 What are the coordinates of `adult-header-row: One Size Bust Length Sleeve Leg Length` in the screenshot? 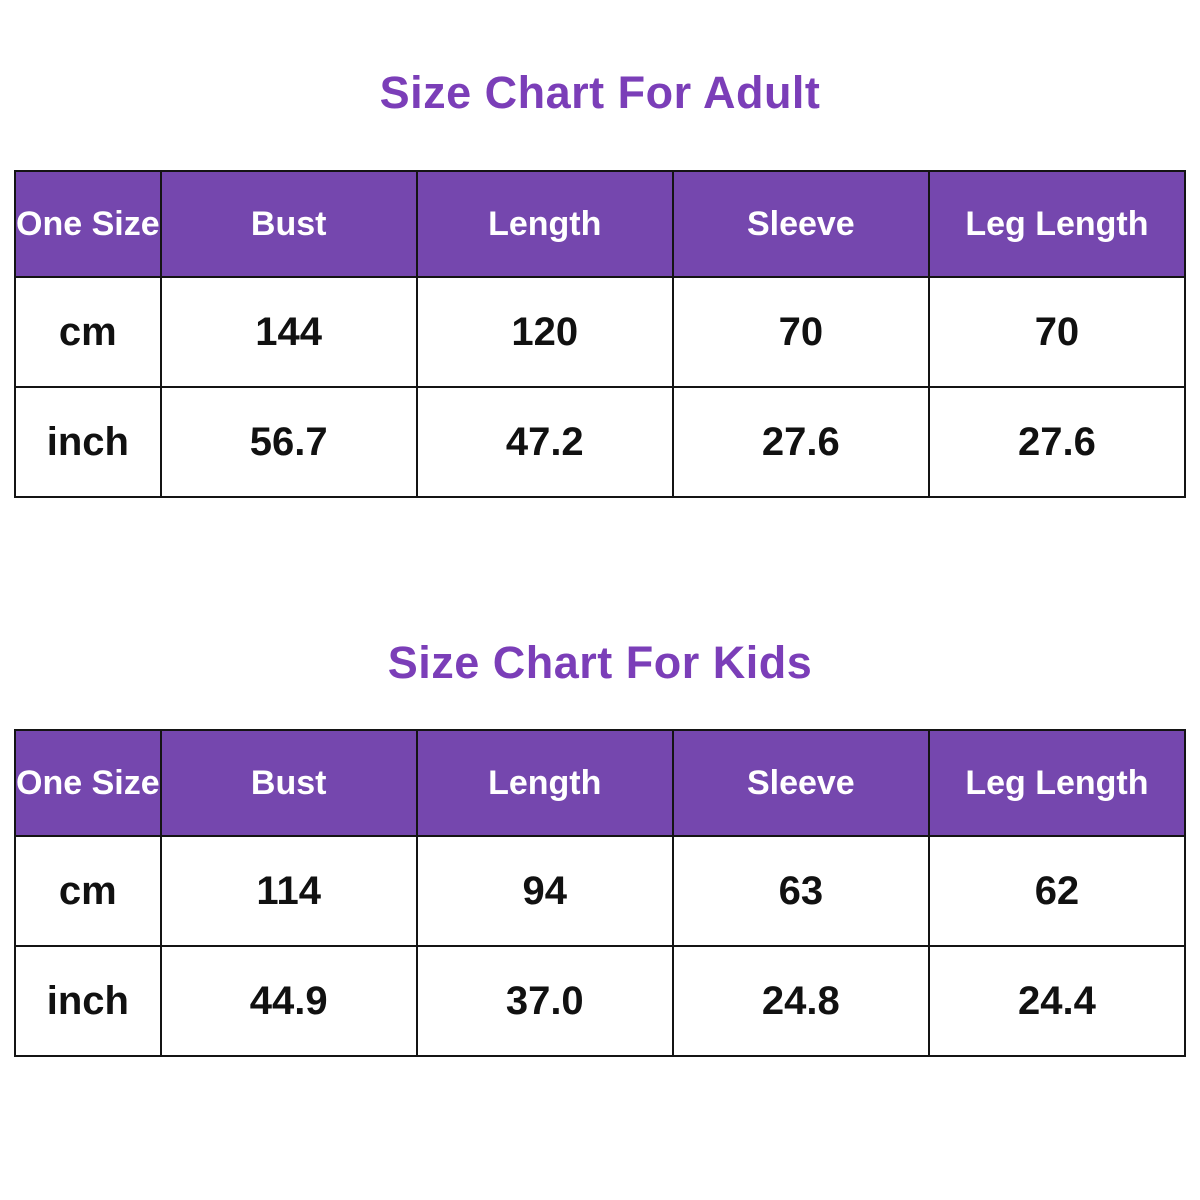 It's located at (600, 224).